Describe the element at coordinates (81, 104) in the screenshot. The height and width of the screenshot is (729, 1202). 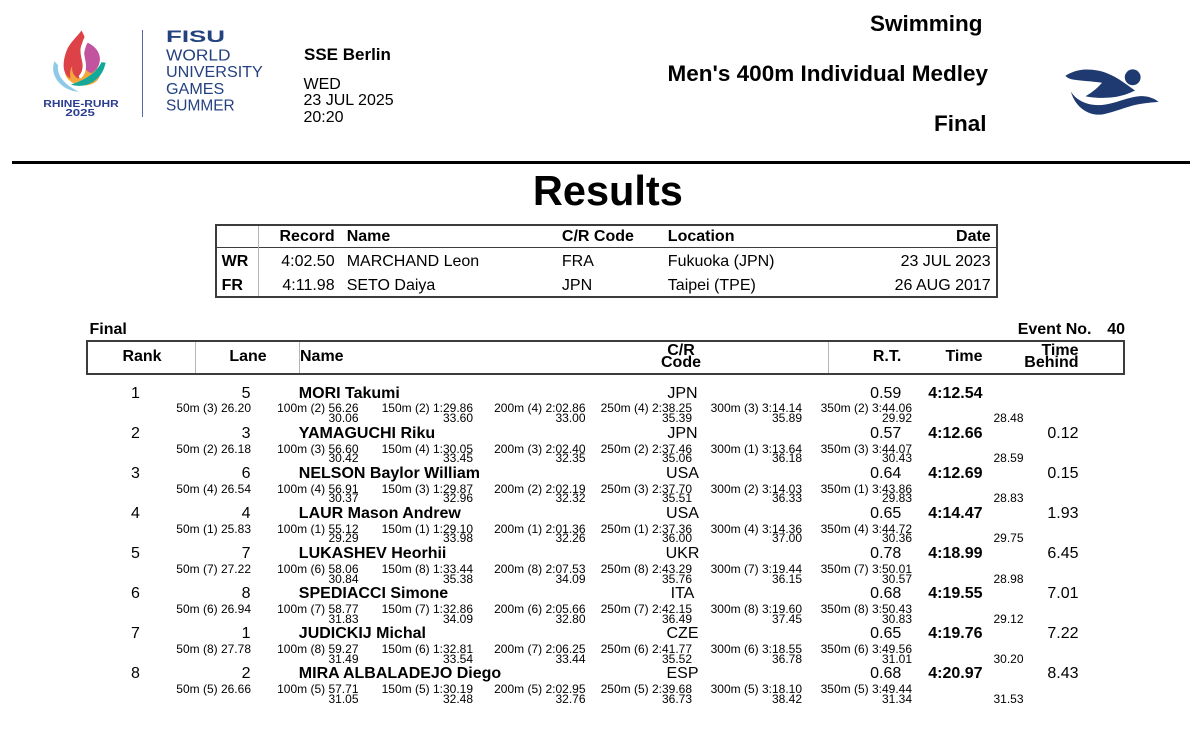
I see `svg-text: RHINE-RUHR` at that location.